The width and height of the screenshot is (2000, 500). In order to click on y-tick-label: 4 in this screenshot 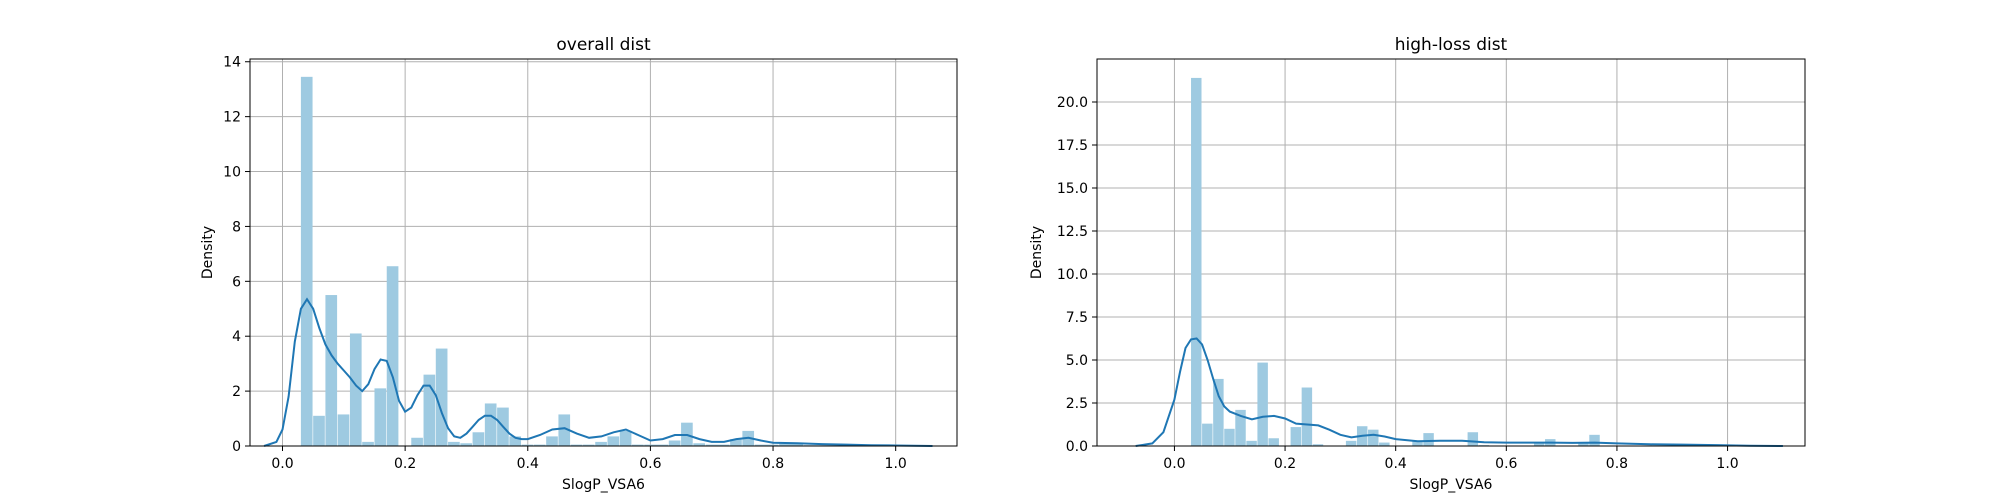, I will do `click(236, 337)`.